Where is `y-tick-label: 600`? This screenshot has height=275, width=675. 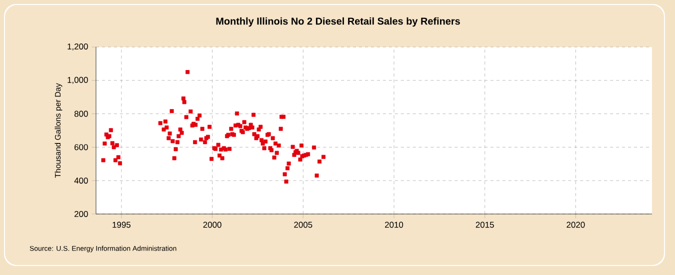
y-tick-label: 600 is located at coordinates (81, 147).